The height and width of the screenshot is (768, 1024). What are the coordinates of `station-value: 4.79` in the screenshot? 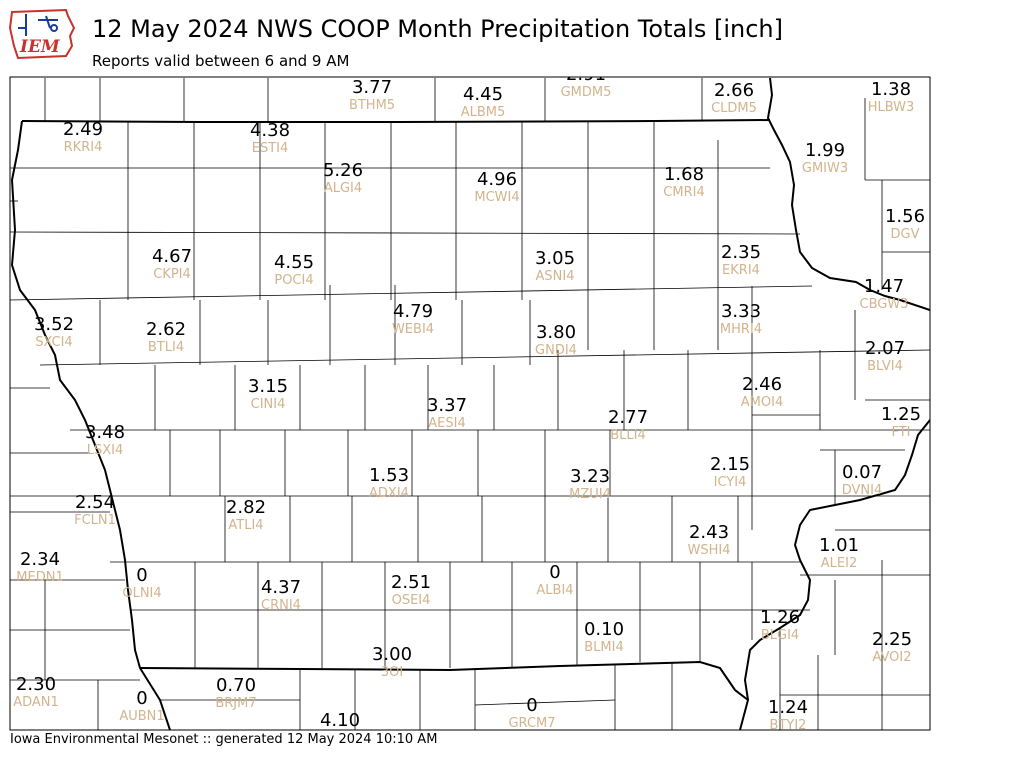 It's located at (413, 311).